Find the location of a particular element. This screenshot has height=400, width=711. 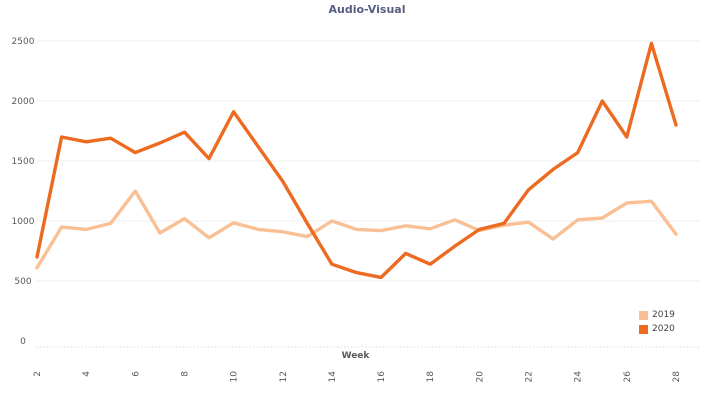

legend-label-2020: 2020 is located at coordinates (663, 329).